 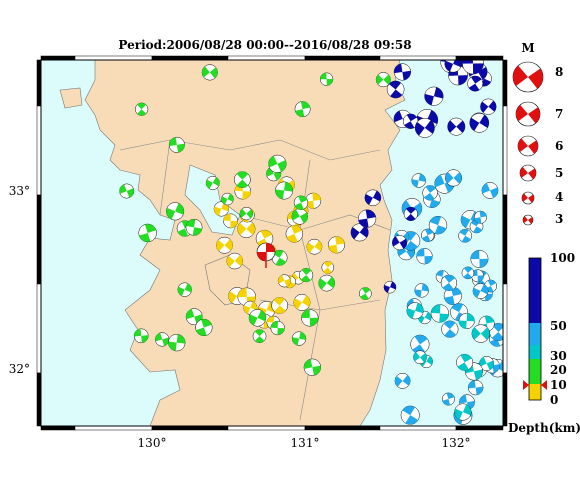 I want to click on x-tick-label: 132°, so click(x=456, y=443).